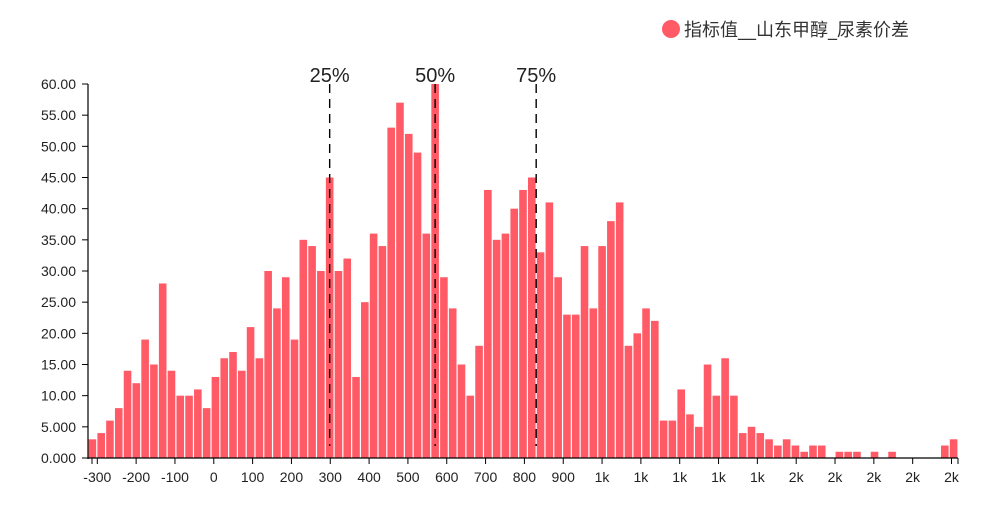 This screenshot has width=985, height=508. I want to click on x-tick-label-22: 2k, so click(952, 477).